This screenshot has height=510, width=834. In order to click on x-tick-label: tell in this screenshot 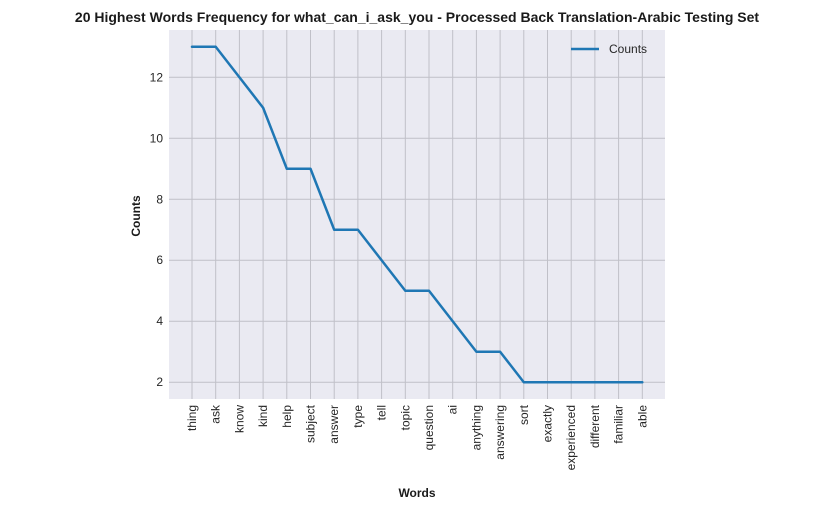, I will do `click(382, 412)`.